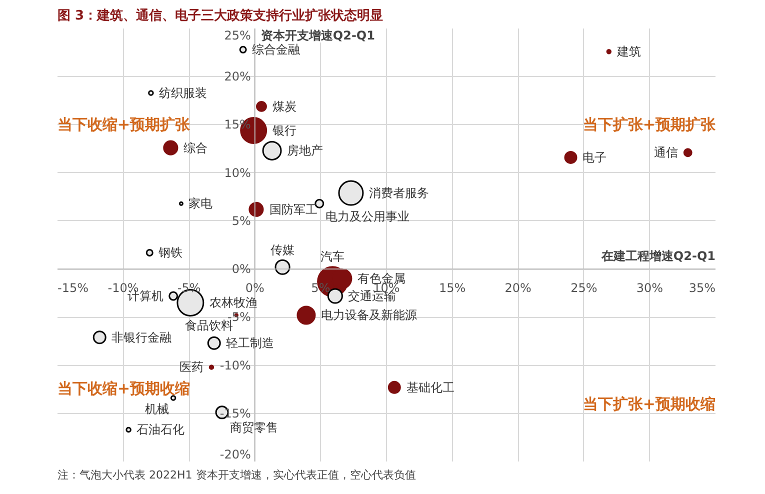 This screenshot has height=494, width=765. Describe the element at coordinates (518, 288) in the screenshot. I see `x-tick-label: 20%` at that location.